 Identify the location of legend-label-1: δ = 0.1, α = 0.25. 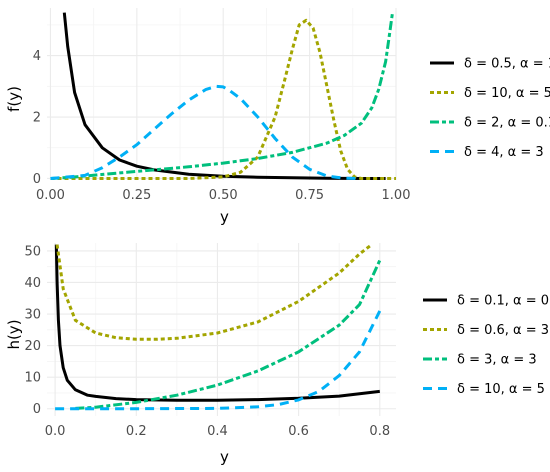
(503, 301).